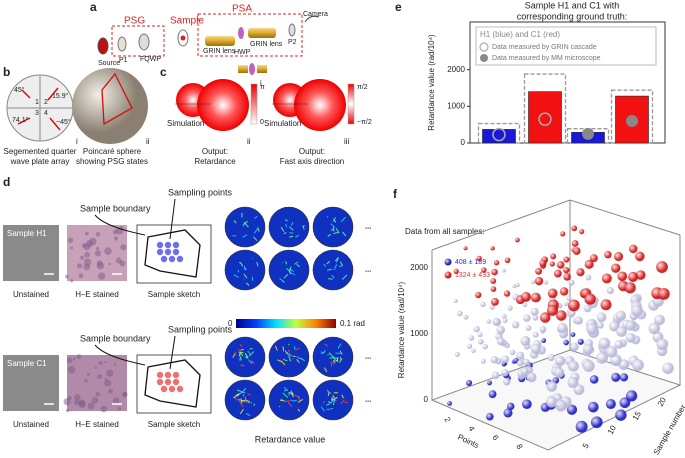  What do you see at coordinates (180, 389) in the screenshot?
I see `dot-red` at bounding box center [180, 389].